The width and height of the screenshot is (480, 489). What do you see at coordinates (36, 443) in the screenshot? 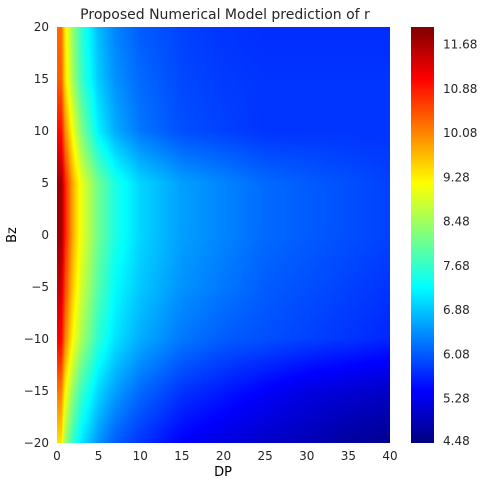
I see `y-tick-label: −20` at bounding box center [36, 443].